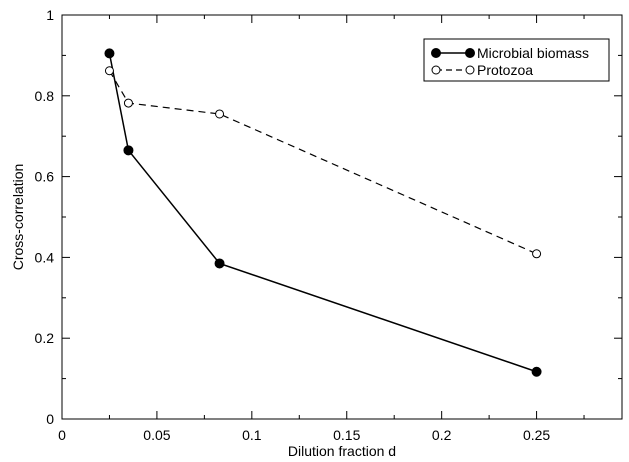 Image resolution: width=629 pixels, height=462 pixels. Describe the element at coordinates (536, 435) in the screenshot. I see `x-tick-label: 0.25` at that location.